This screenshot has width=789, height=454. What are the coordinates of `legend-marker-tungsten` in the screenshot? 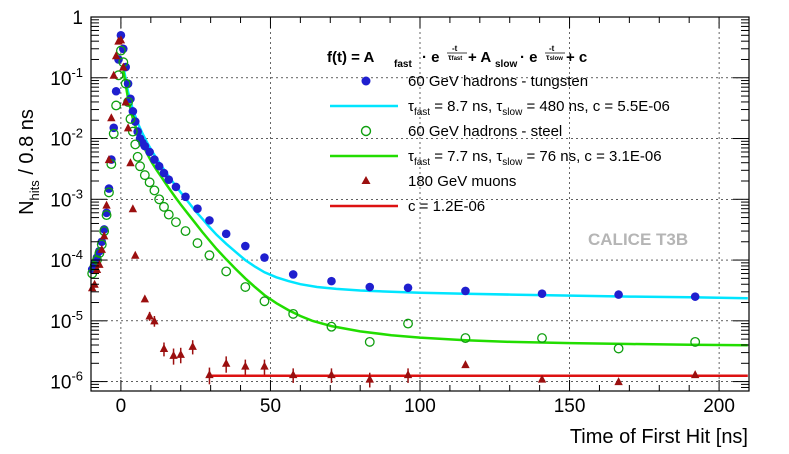 It's located at (366, 81).